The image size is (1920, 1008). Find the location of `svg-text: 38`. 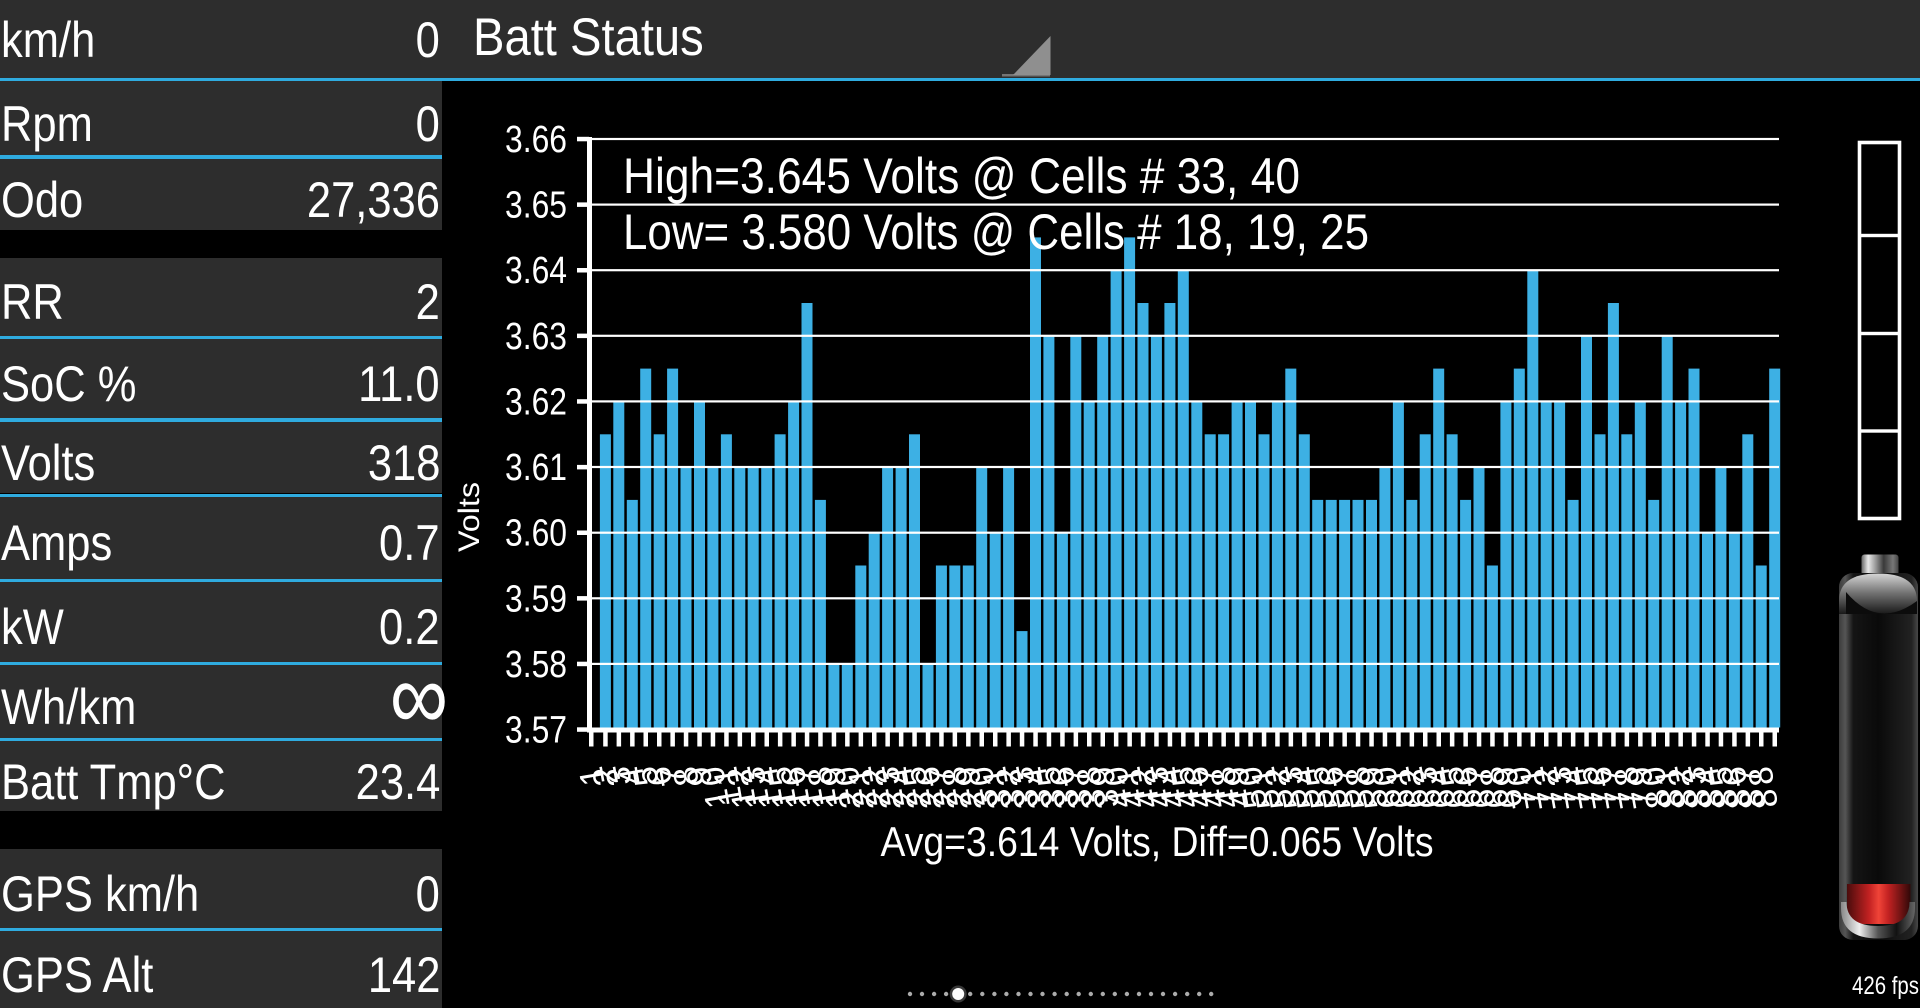

svg-text: 38 is located at coordinates (1091, 786).